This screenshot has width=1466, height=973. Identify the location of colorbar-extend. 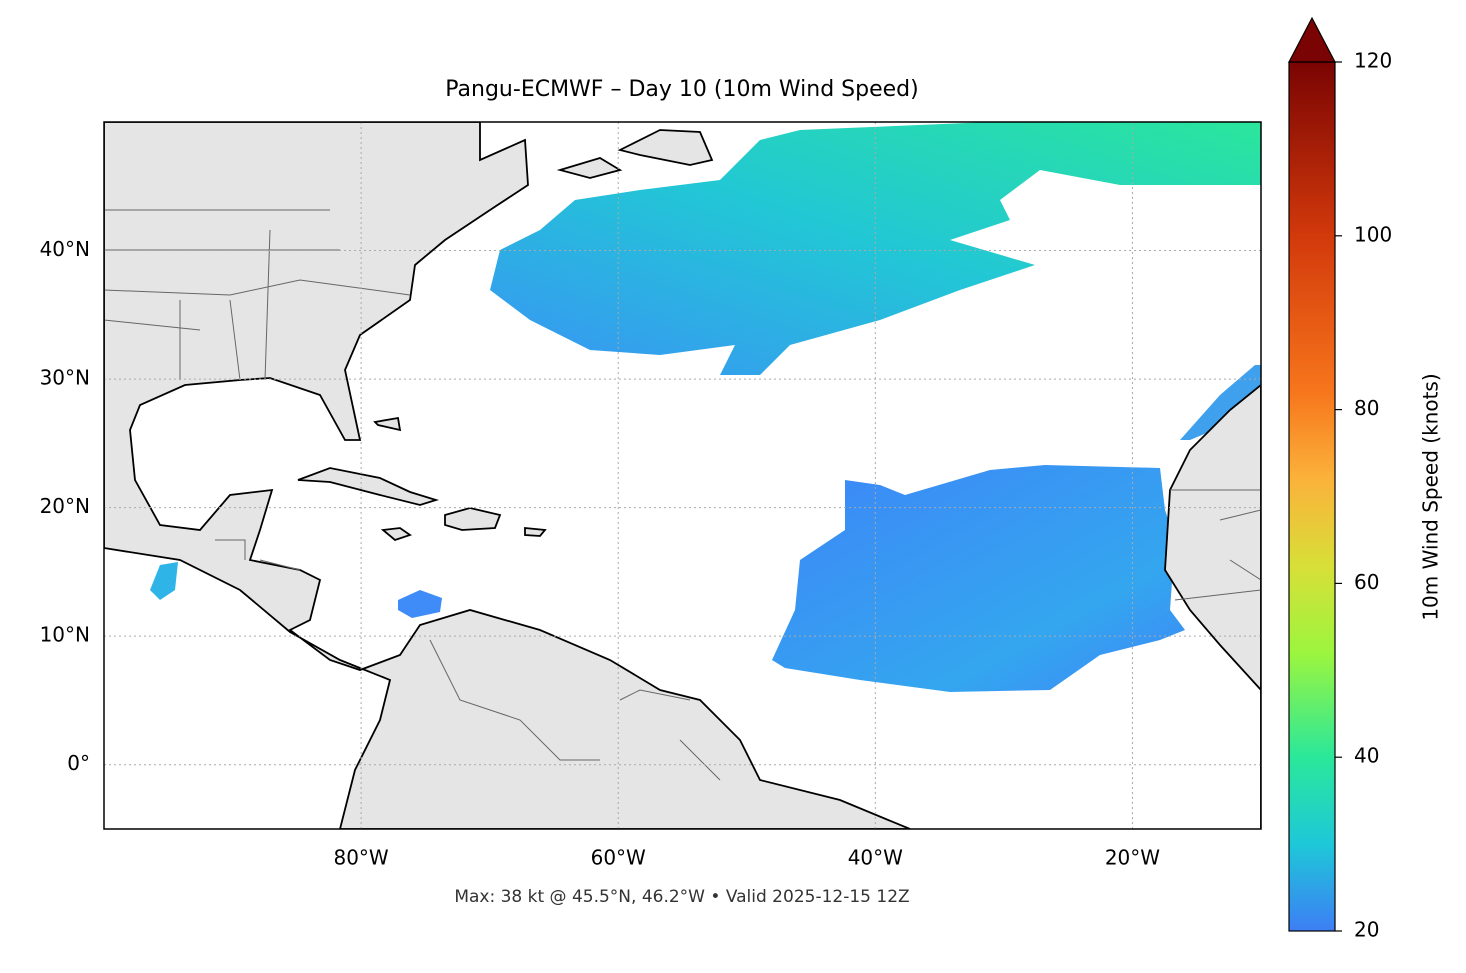
(1312, 39).